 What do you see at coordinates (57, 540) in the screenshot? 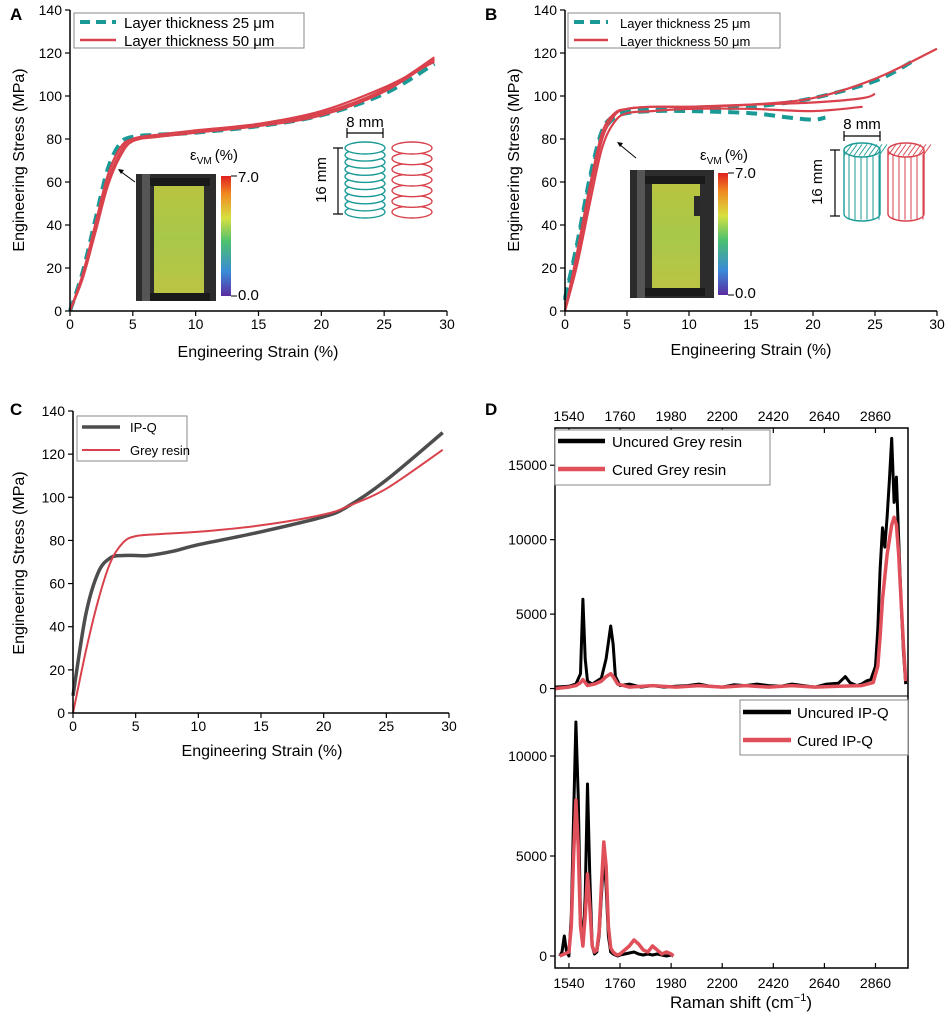
I see `y-tick-label-c-80: 80` at bounding box center [57, 540].